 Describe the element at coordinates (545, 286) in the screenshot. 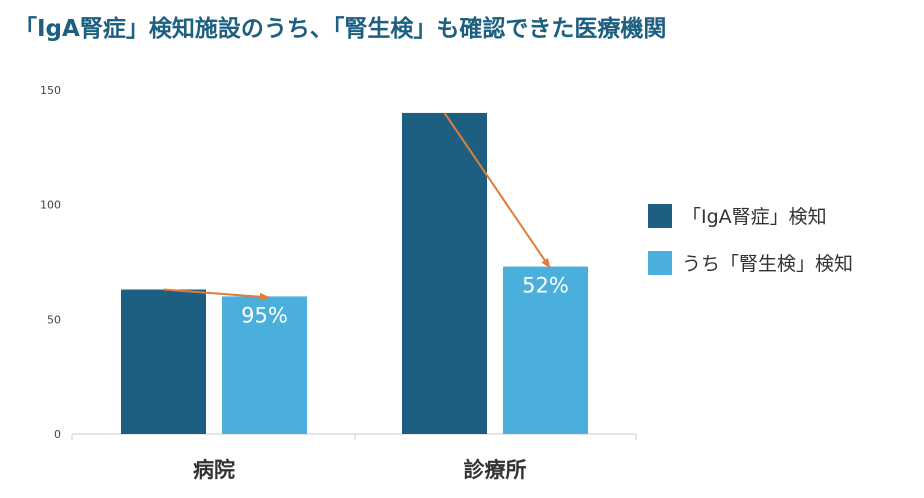

I see `data-label: 52%` at that location.